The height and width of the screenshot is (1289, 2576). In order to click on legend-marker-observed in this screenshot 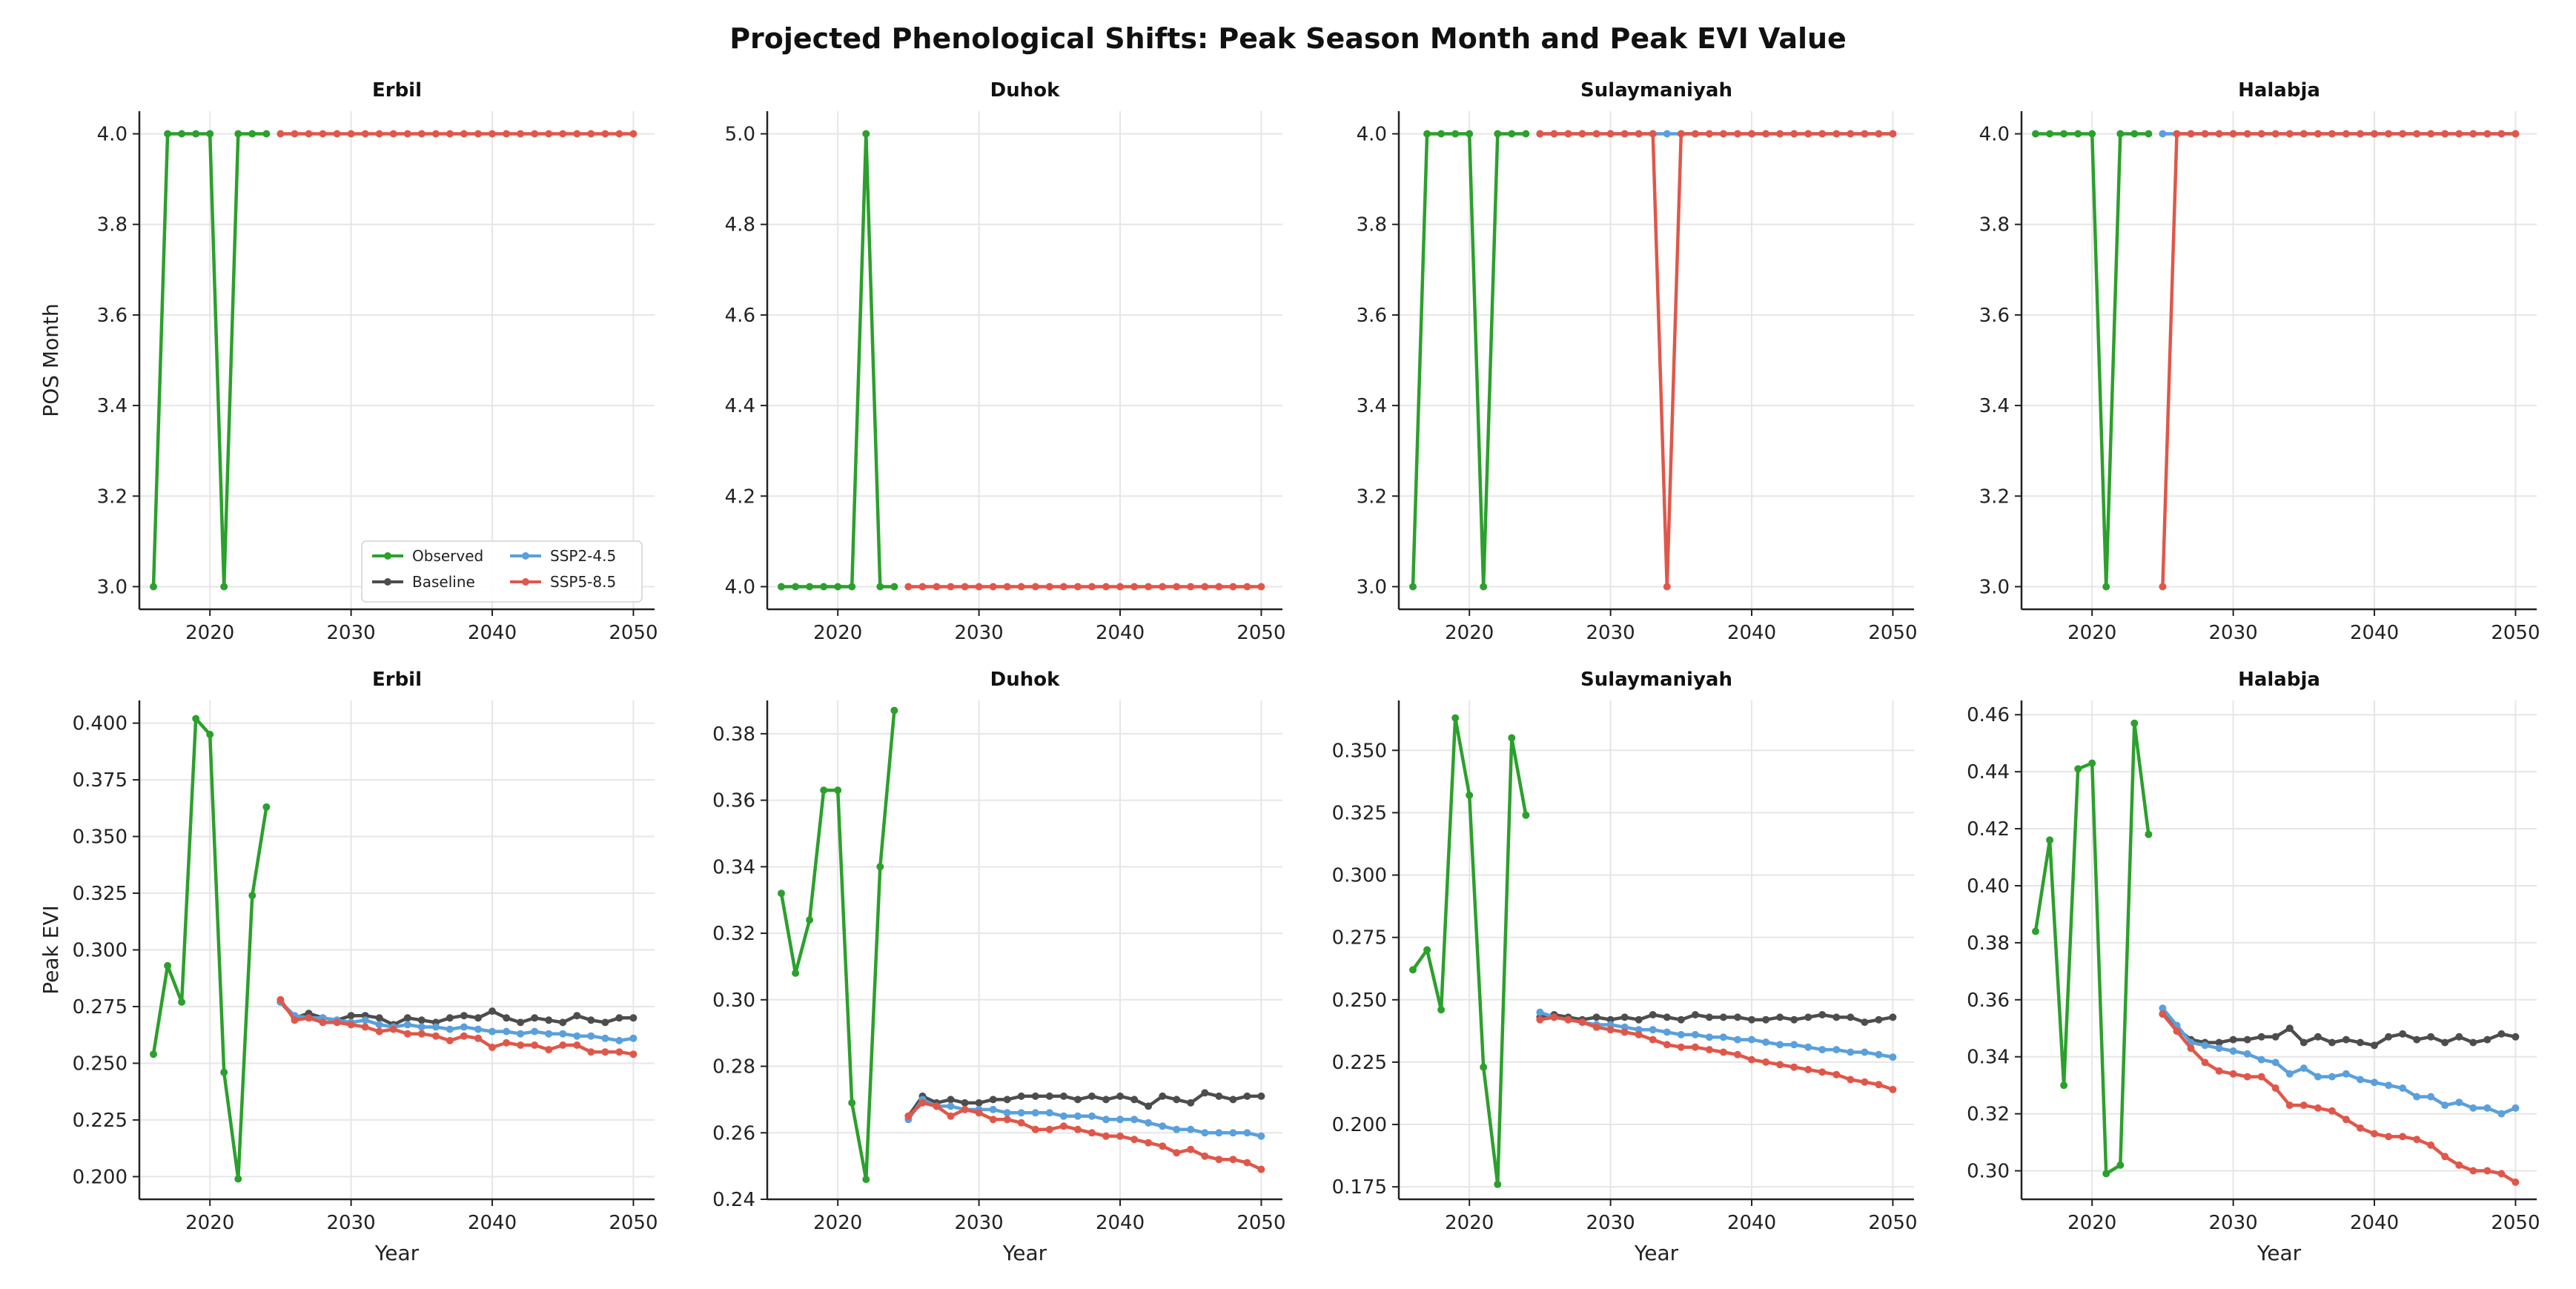, I will do `click(387, 556)`.